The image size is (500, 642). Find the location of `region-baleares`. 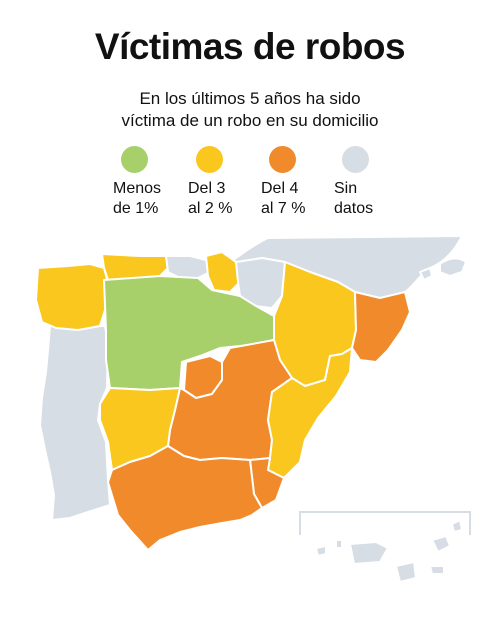

region-baleares is located at coordinates (443, 269).